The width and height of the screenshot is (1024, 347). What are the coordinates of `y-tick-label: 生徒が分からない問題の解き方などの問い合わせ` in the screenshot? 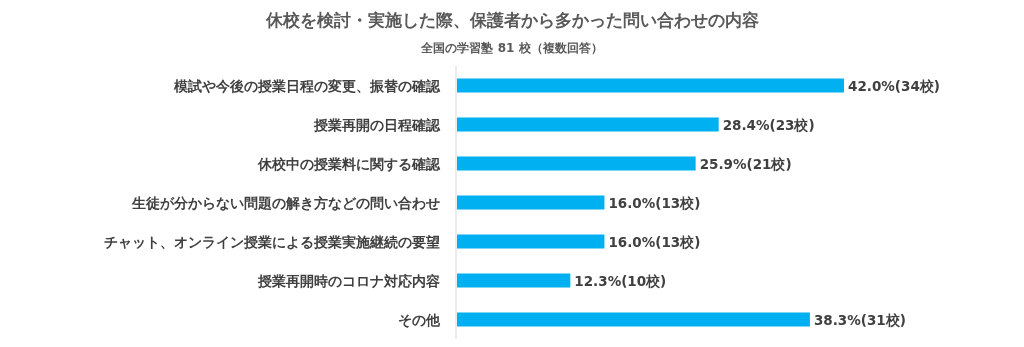 It's located at (285, 202).